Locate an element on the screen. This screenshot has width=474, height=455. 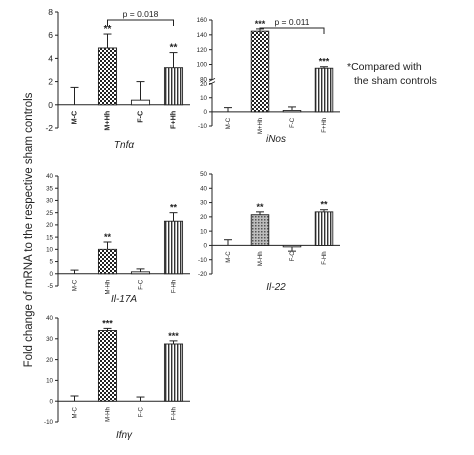
chart-panel: -10 0 10 20 30 40 M-C *** M-Hh F-C *** F-Hh Ifnγ is located at coordinates (117, 378).